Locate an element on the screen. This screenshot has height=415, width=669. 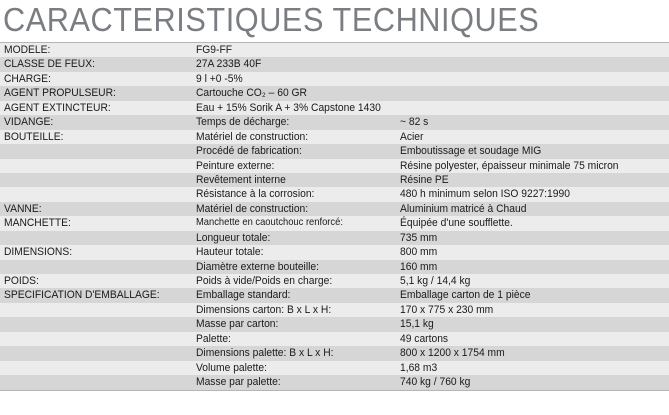
row-label: BOUTEILLE: is located at coordinates (34, 136).